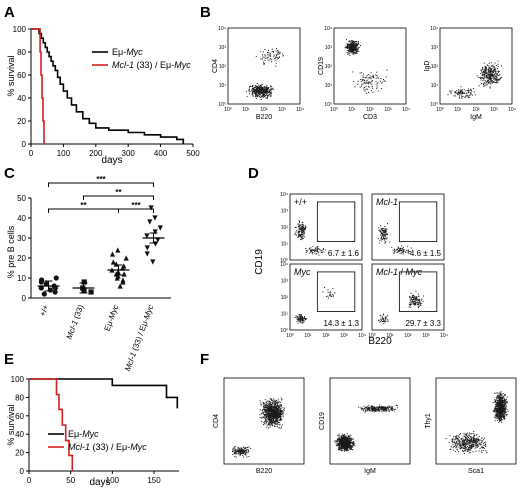  What do you see at coordinates (19, 453) in the screenshot?
I see `panel-e-y-tick-label-1: 20` at bounding box center [19, 453].